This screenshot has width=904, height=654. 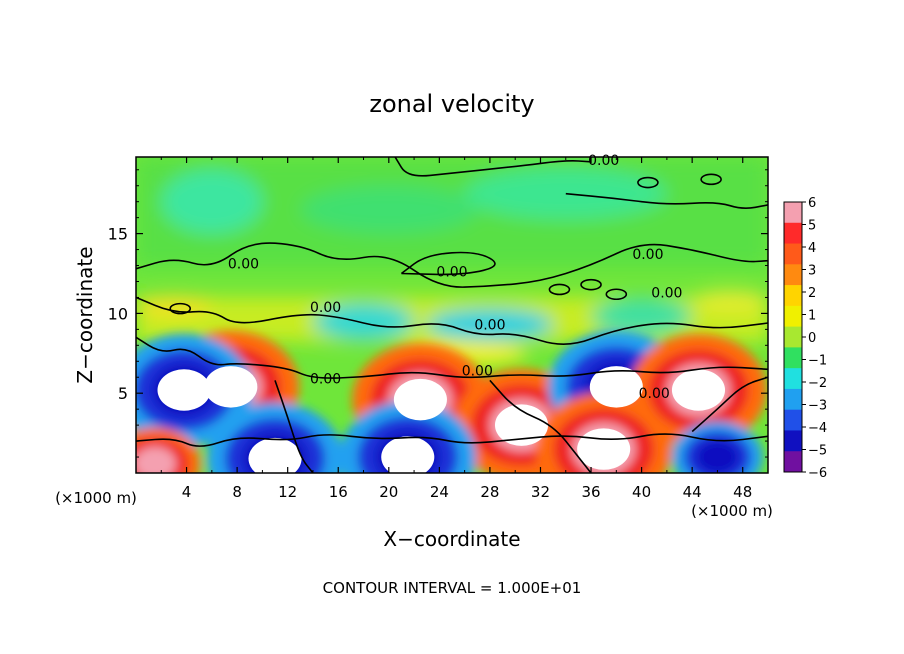 What do you see at coordinates (237, 492) in the screenshot?
I see `x-tick-label: 8` at bounding box center [237, 492].